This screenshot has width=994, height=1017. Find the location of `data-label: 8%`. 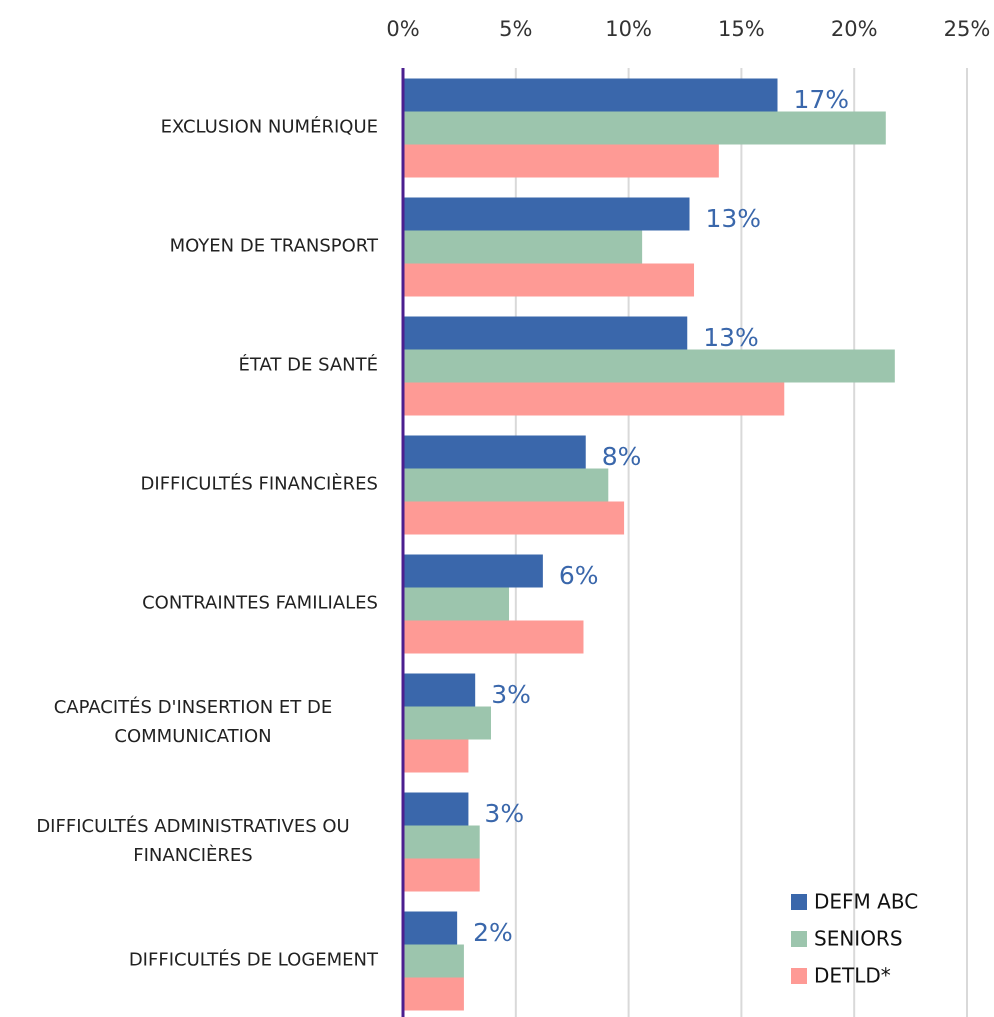

data-label: 8% is located at coordinates (622, 456).